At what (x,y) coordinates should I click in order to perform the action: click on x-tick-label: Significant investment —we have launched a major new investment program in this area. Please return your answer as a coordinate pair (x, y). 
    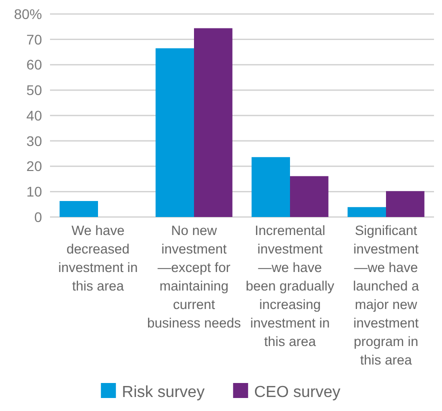
    Looking at the image, I should click on (386, 295).